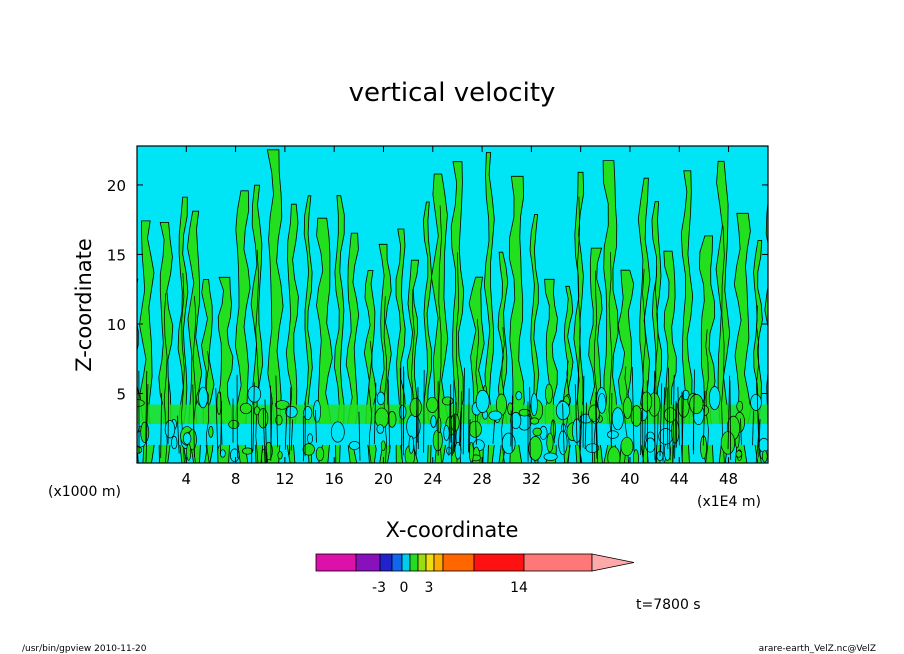 This screenshot has width=904, height=654. I want to click on y-tick-label: 15, so click(116, 255).